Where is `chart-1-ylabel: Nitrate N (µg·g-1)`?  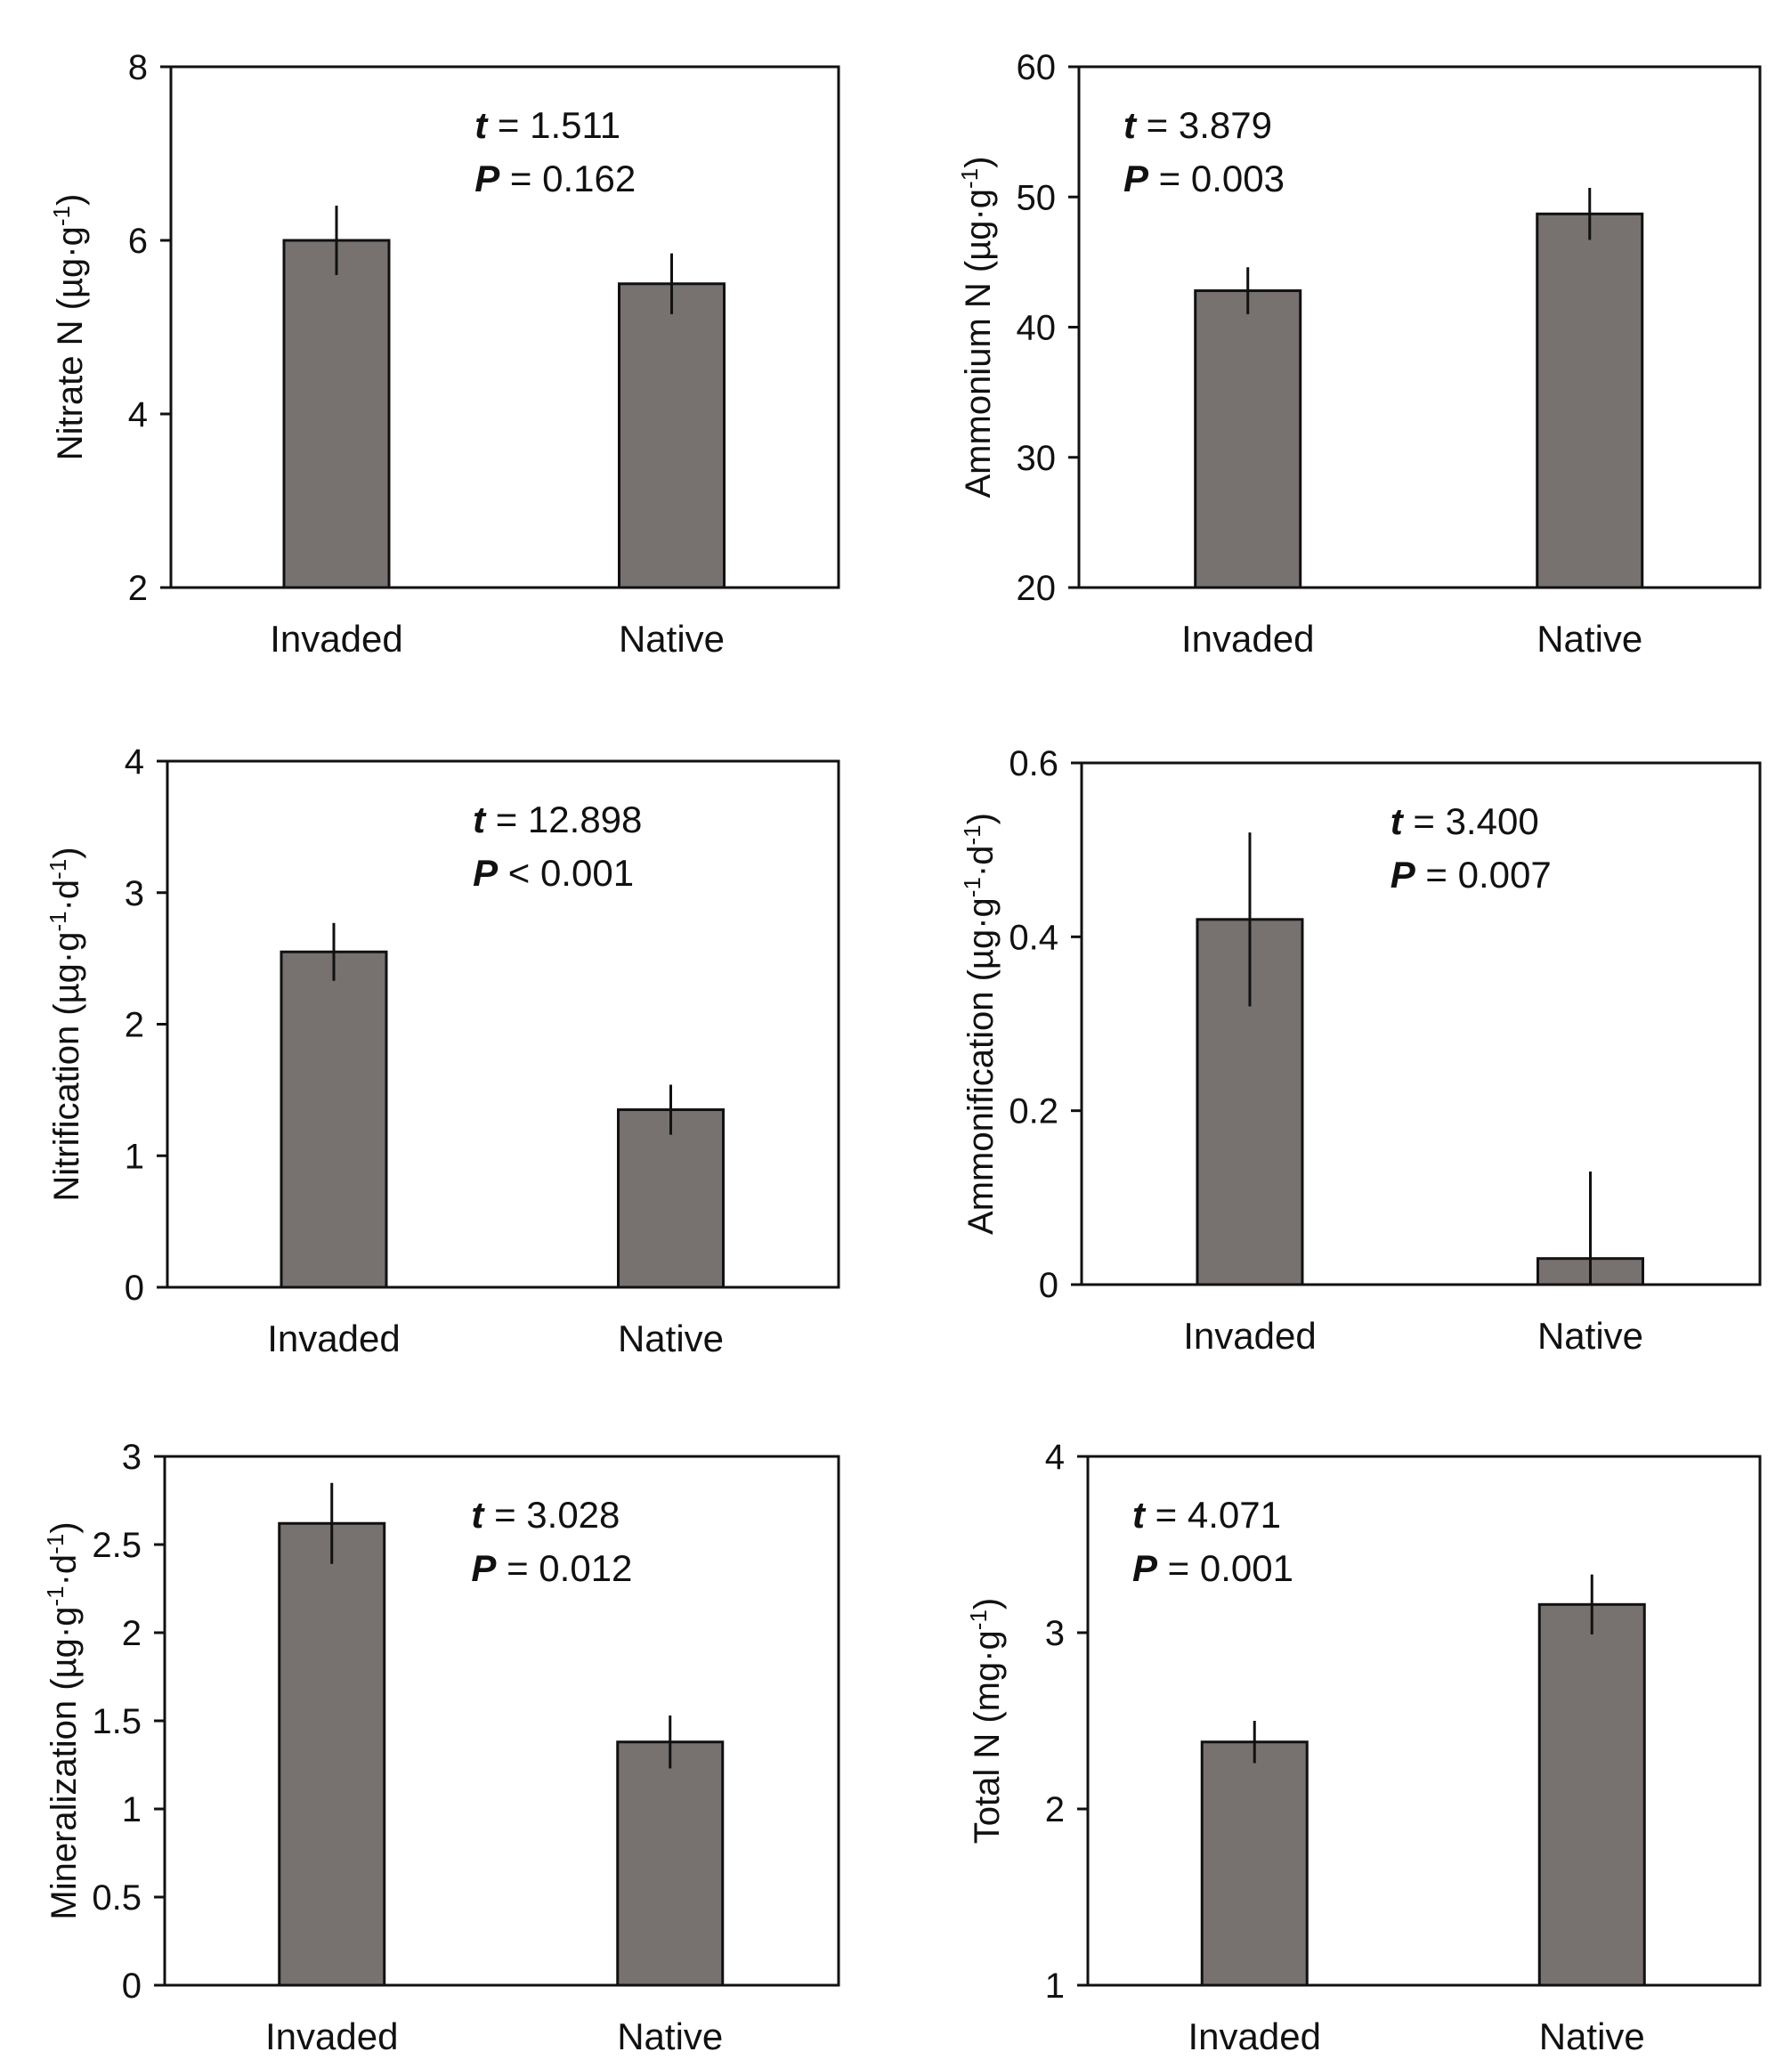
chart-1-ylabel: Nitrate N (µg·g-1) is located at coordinates (69, 327).